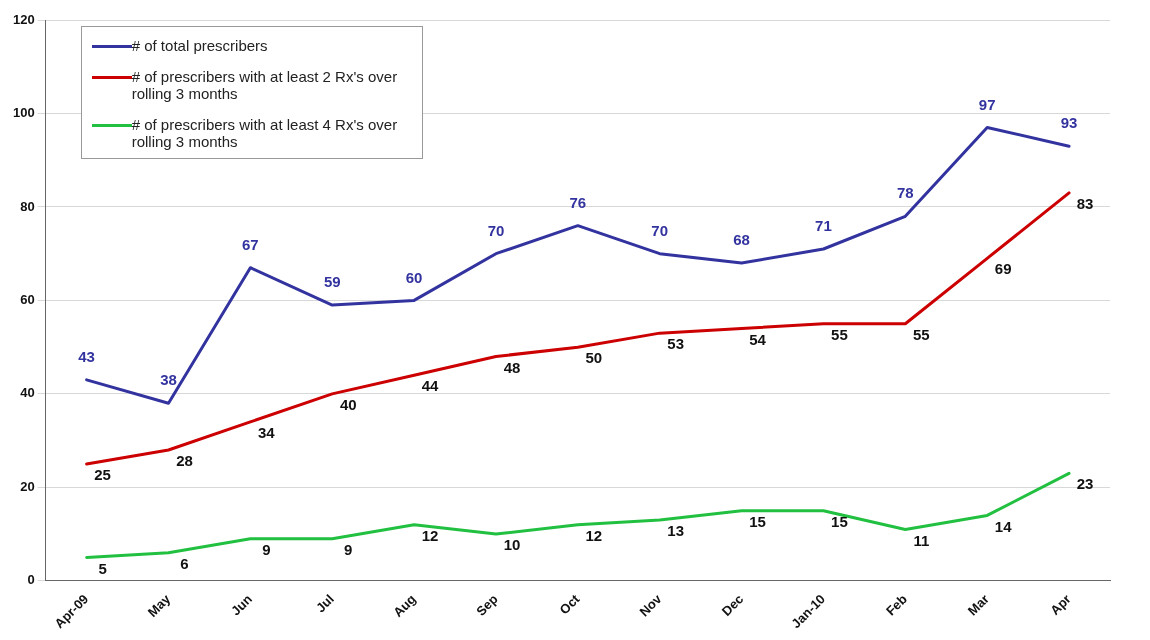  I want to click on data-label: 10, so click(512, 545).